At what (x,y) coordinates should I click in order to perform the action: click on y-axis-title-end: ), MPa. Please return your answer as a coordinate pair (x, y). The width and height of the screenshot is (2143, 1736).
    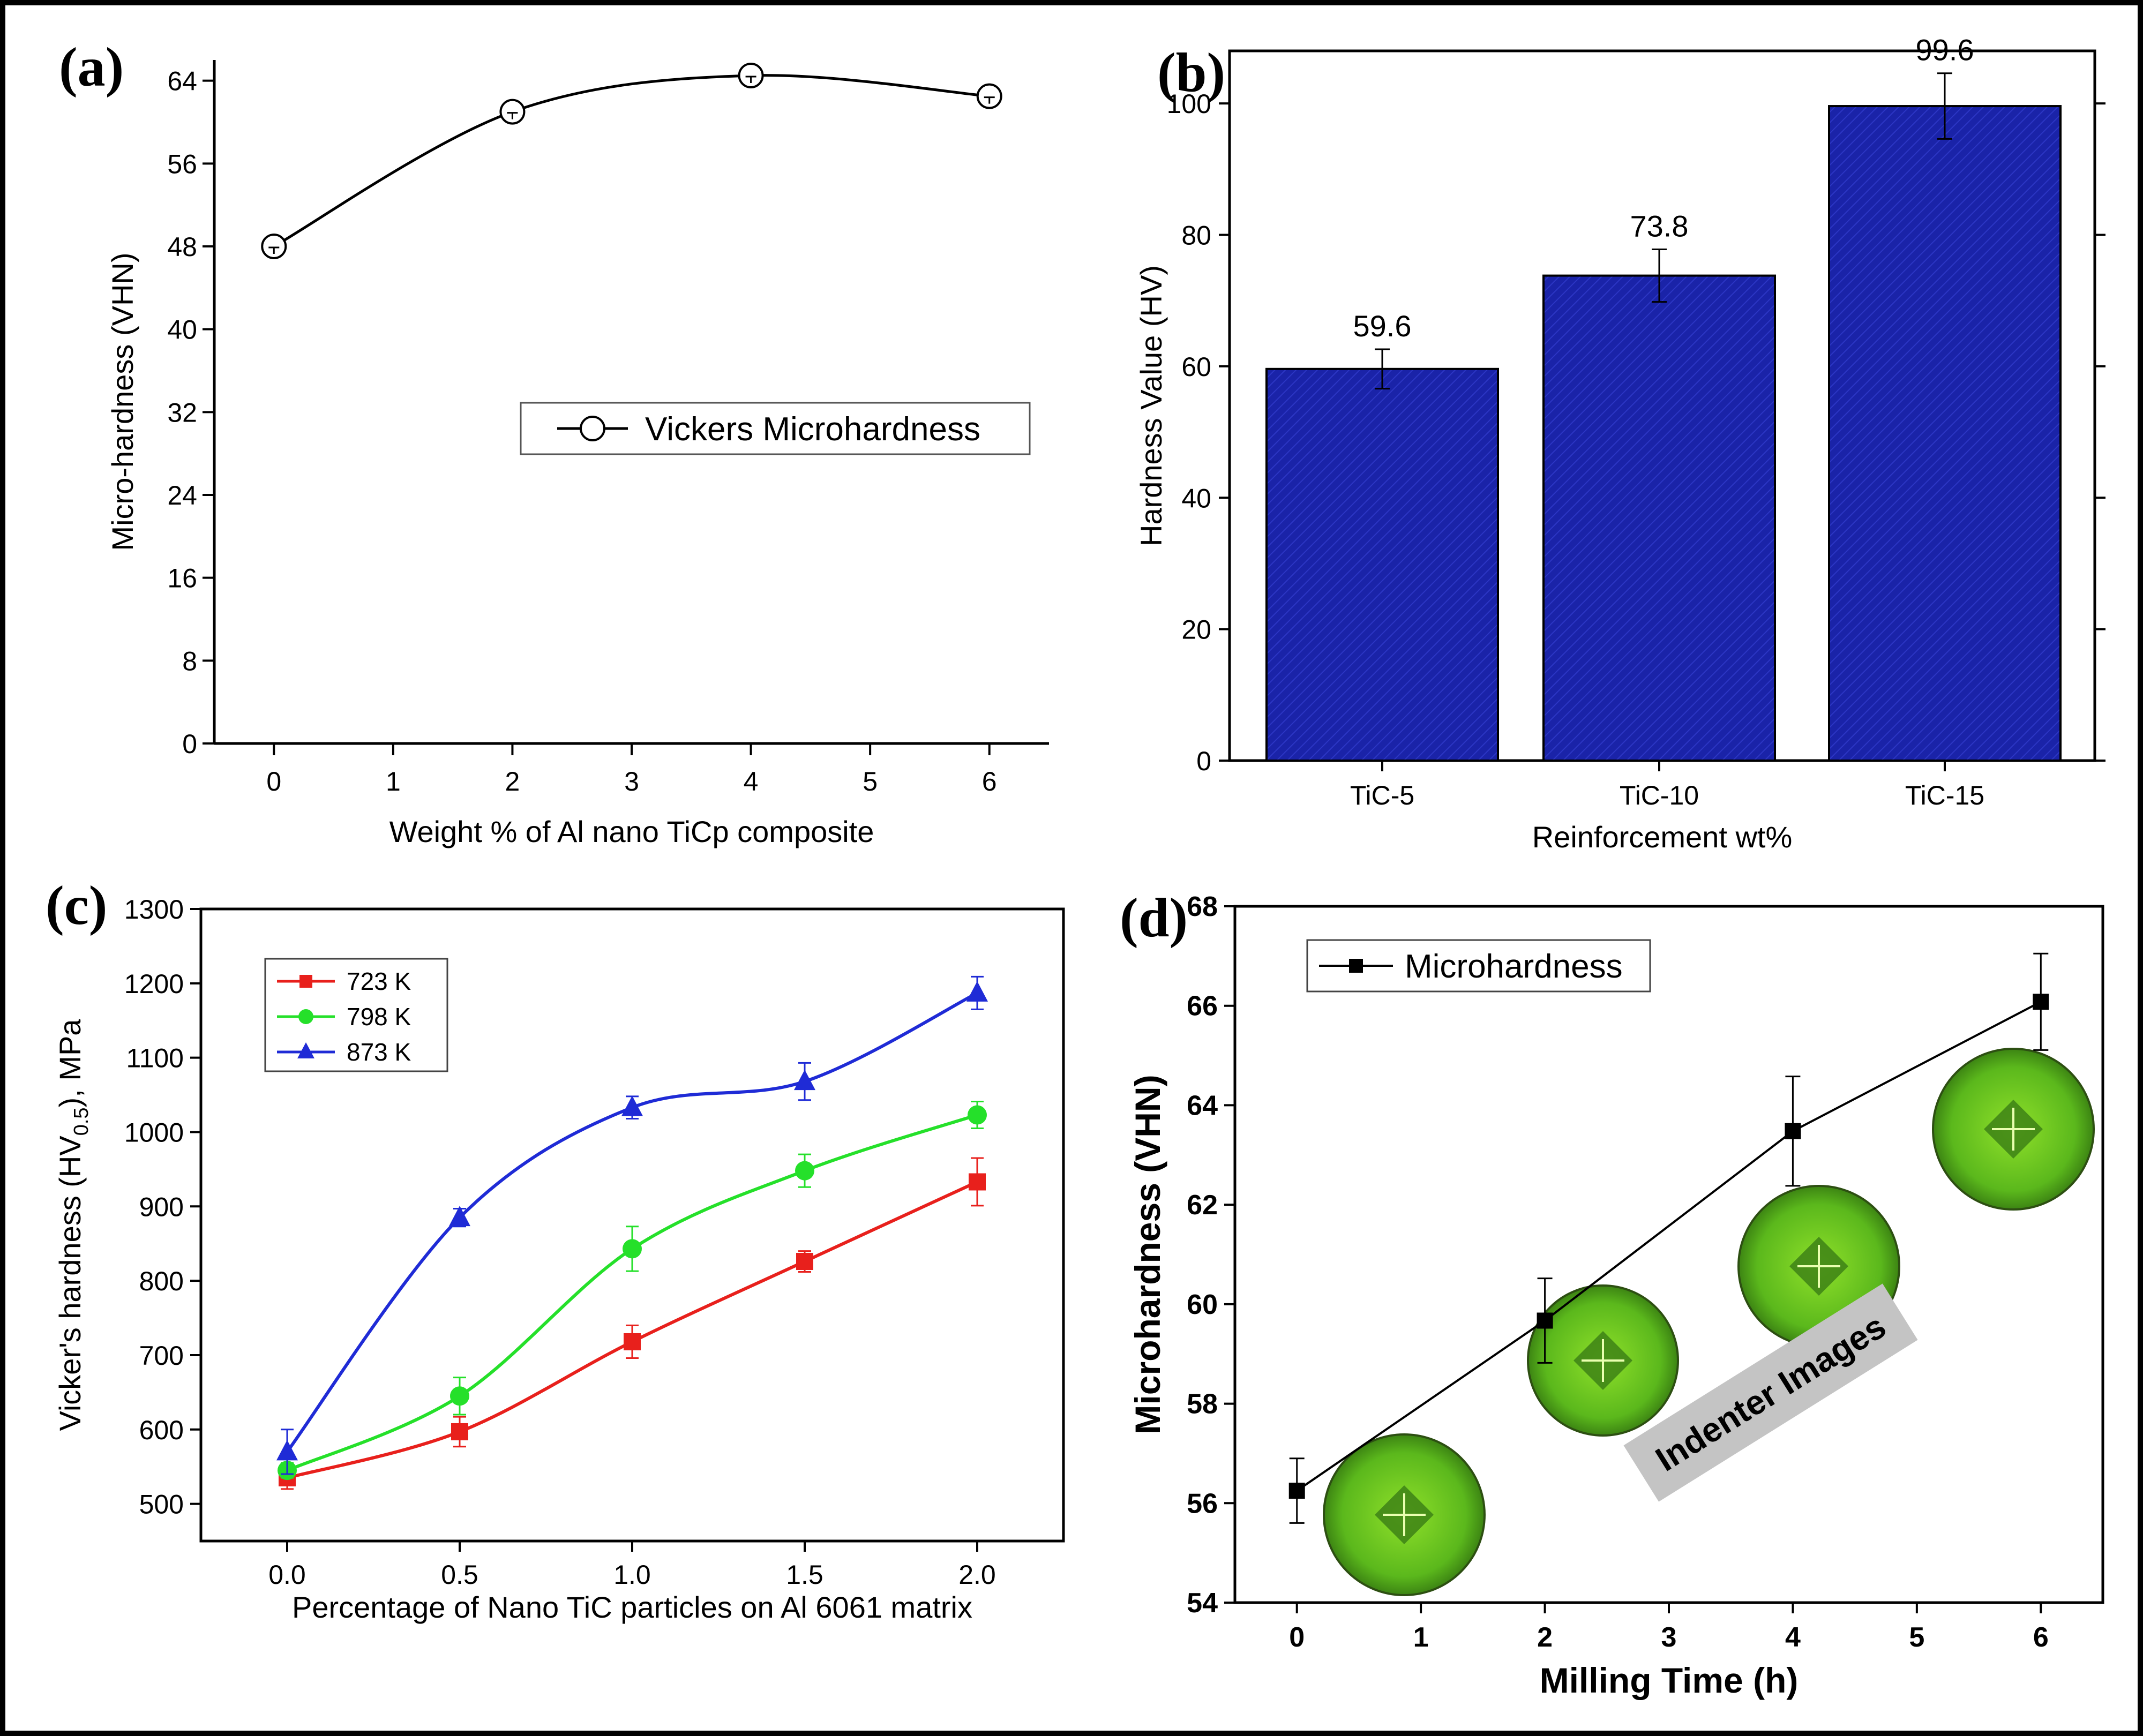
    Looking at the image, I should click on (70, 1063).